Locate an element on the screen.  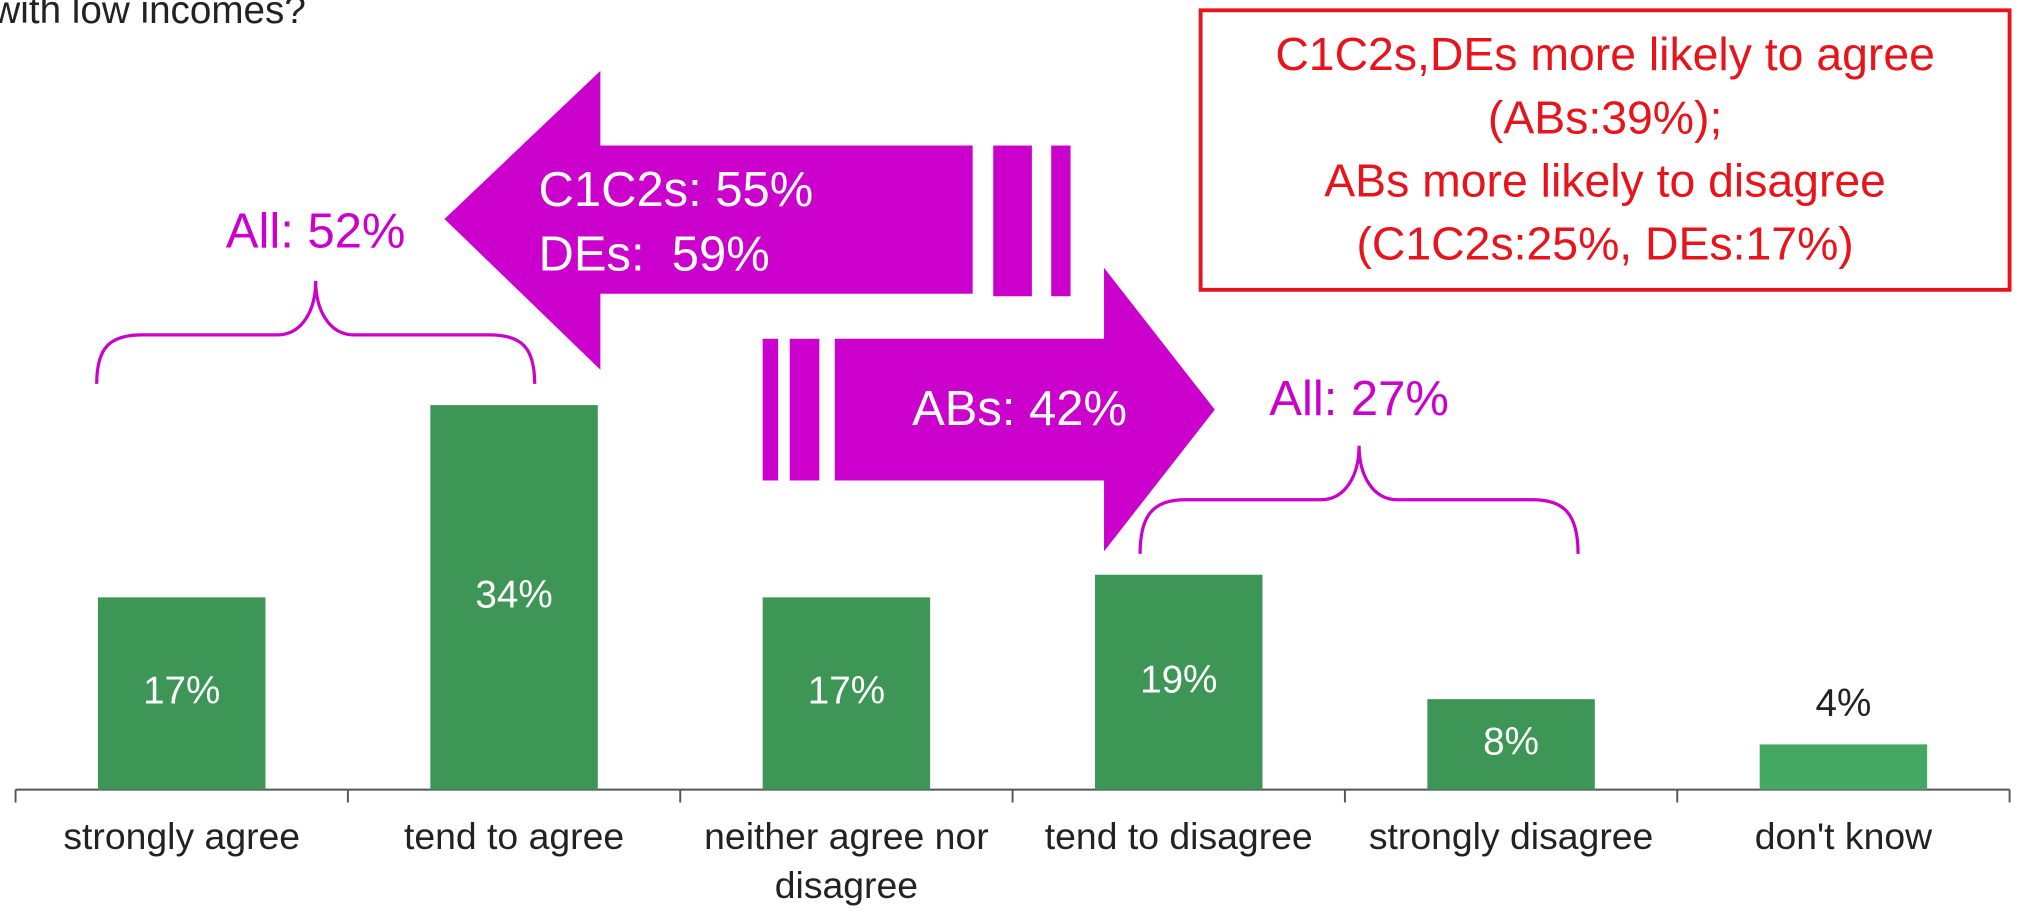
value-label: 19% is located at coordinates (1178, 679).